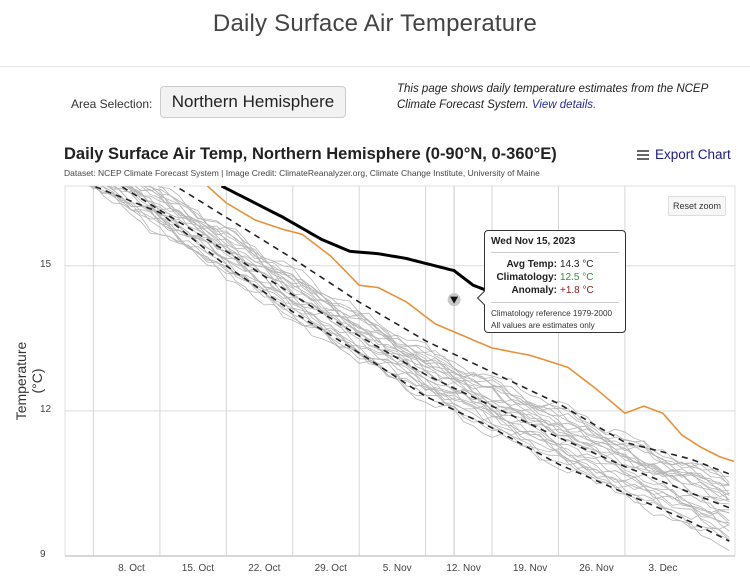 The width and height of the screenshot is (750, 585). I want to click on y-tick-label: 15, so click(46, 264).